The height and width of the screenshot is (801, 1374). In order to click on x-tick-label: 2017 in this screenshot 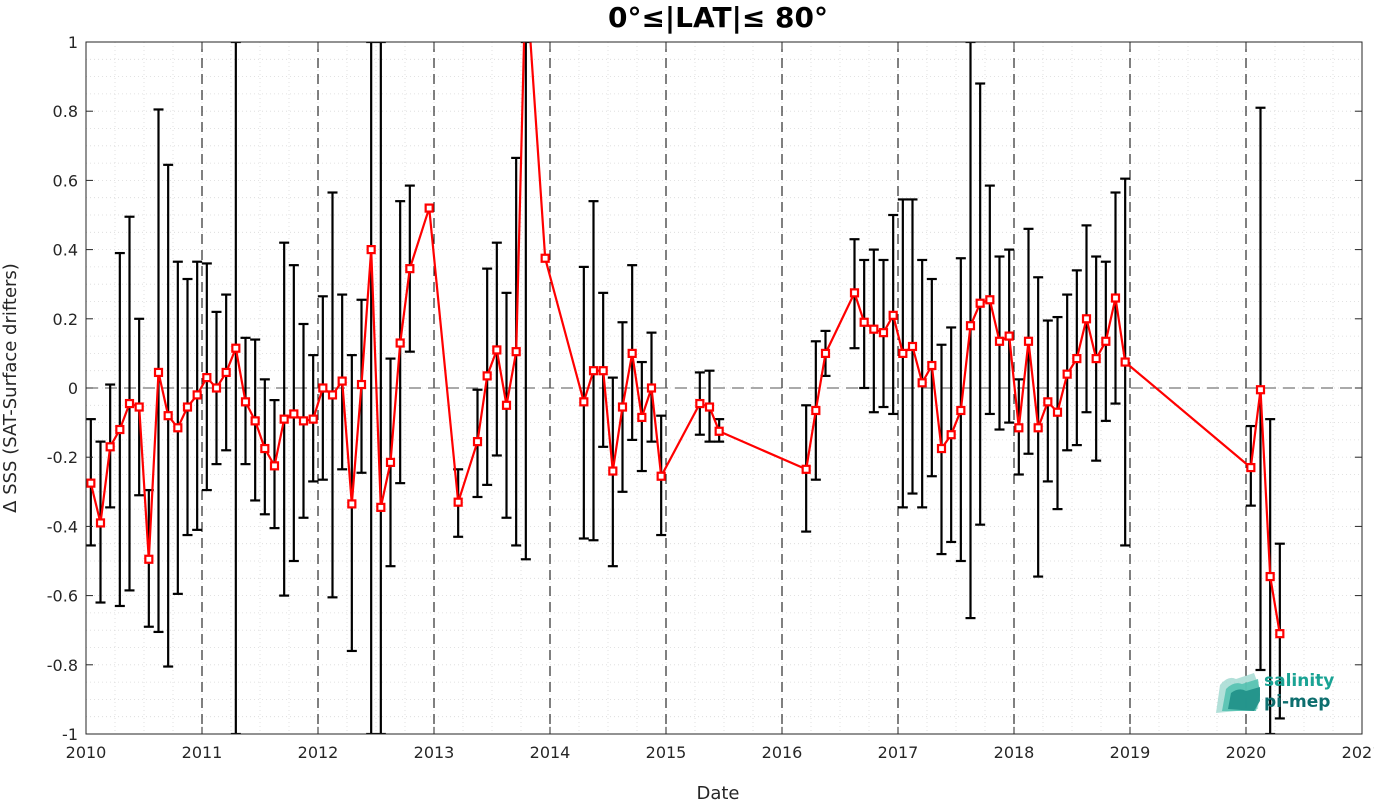, I will do `click(898, 752)`.